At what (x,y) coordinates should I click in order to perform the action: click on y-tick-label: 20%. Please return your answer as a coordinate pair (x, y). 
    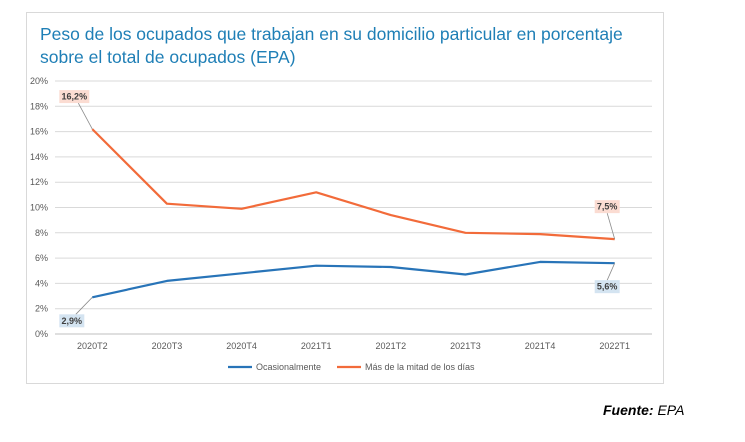
    Looking at the image, I should click on (39, 81).